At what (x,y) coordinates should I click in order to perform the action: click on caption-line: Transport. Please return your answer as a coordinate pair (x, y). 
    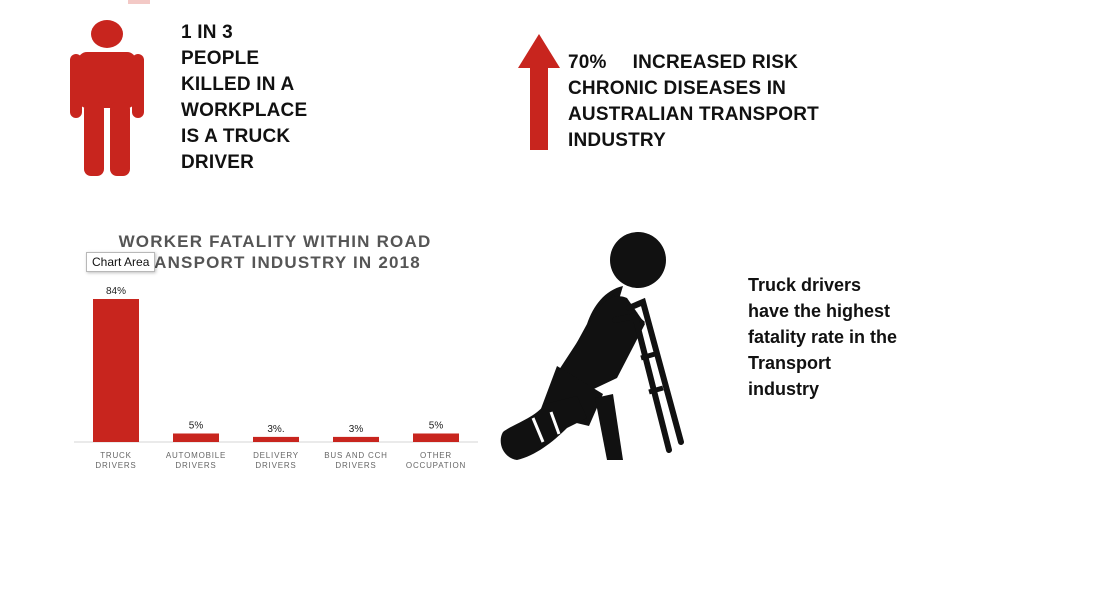
    Looking at the image, I should click on (790, 363).